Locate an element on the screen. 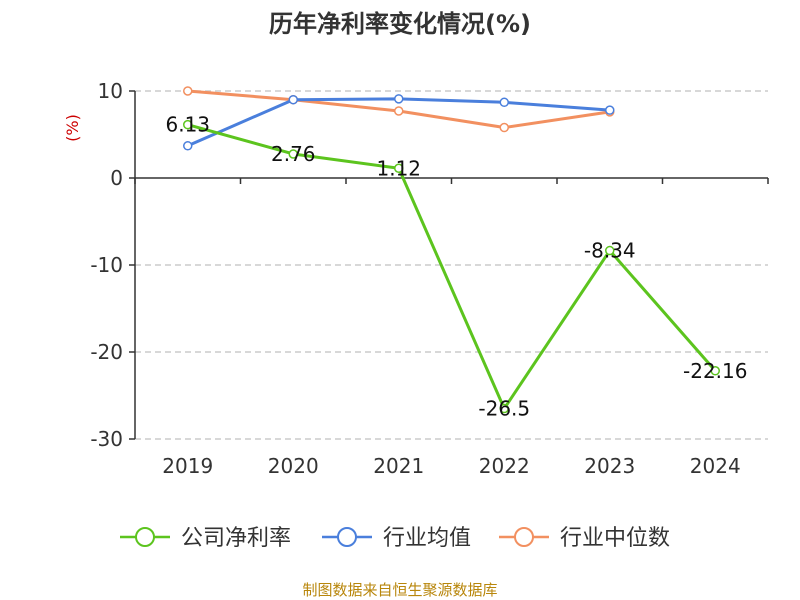 The height and width of the screenshot is (600, 800). data-label: -8.34 is located at coordinates (610, 251).